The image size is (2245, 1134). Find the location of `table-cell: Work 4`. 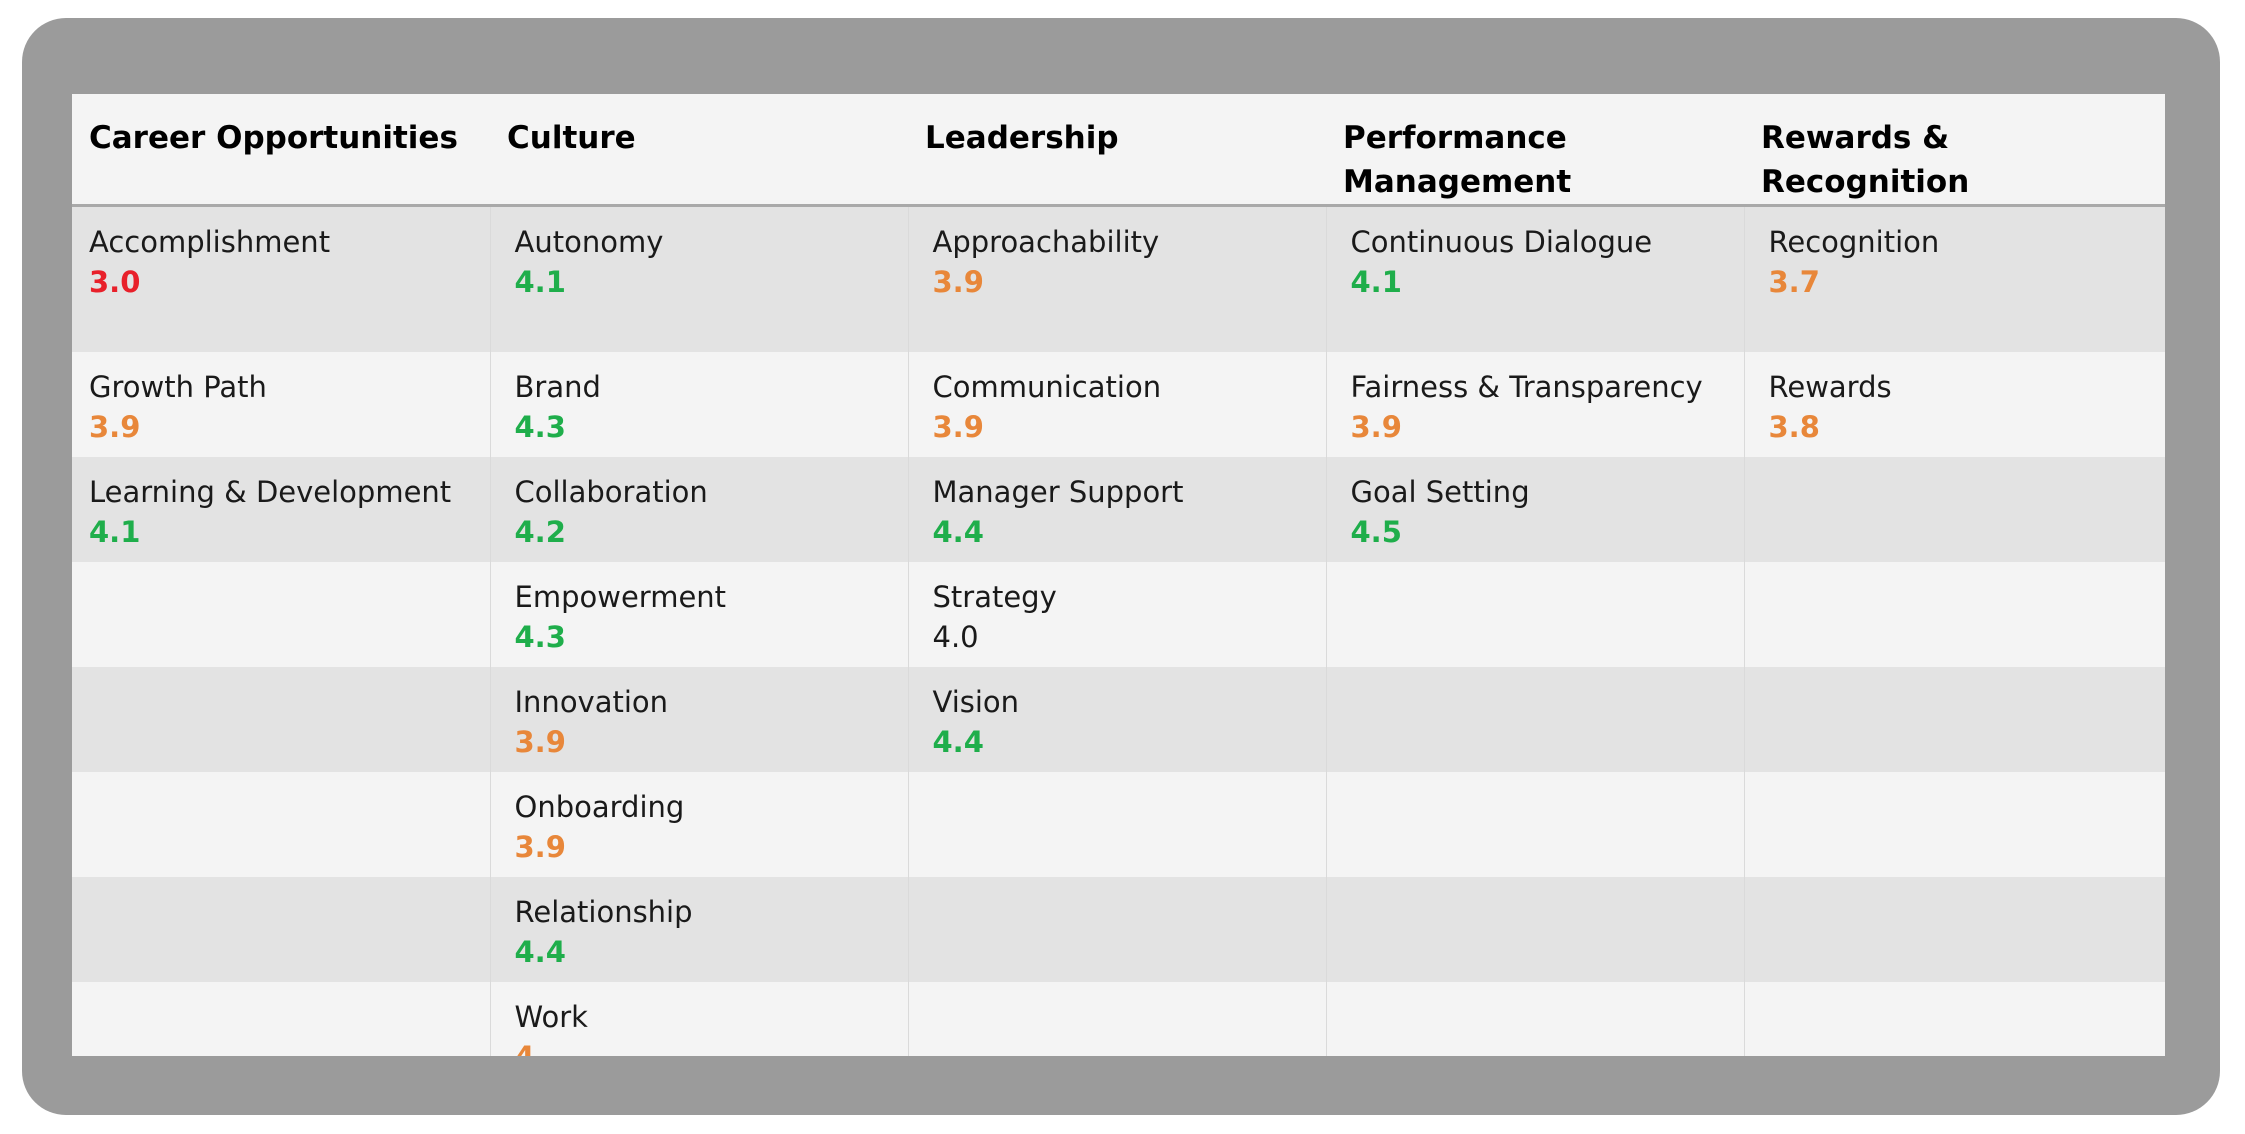

table-cell: Work 4 is located at coordinates (699, 1019).